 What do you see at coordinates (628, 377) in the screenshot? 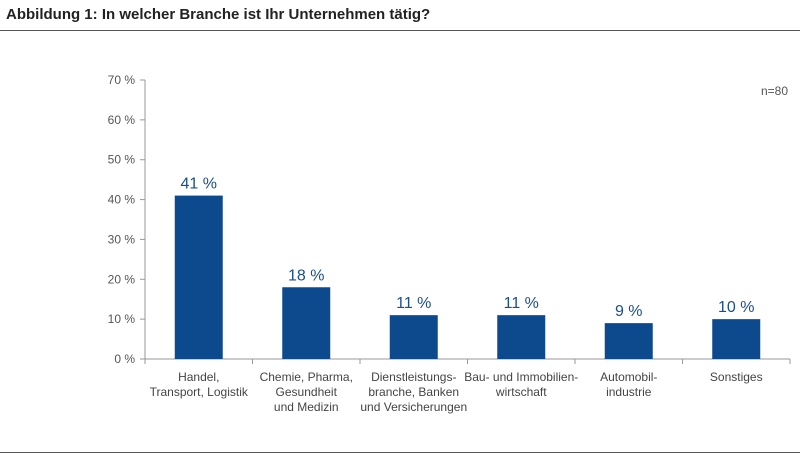
I see `category-label: Automobil-` at bounding box center [628, 377].